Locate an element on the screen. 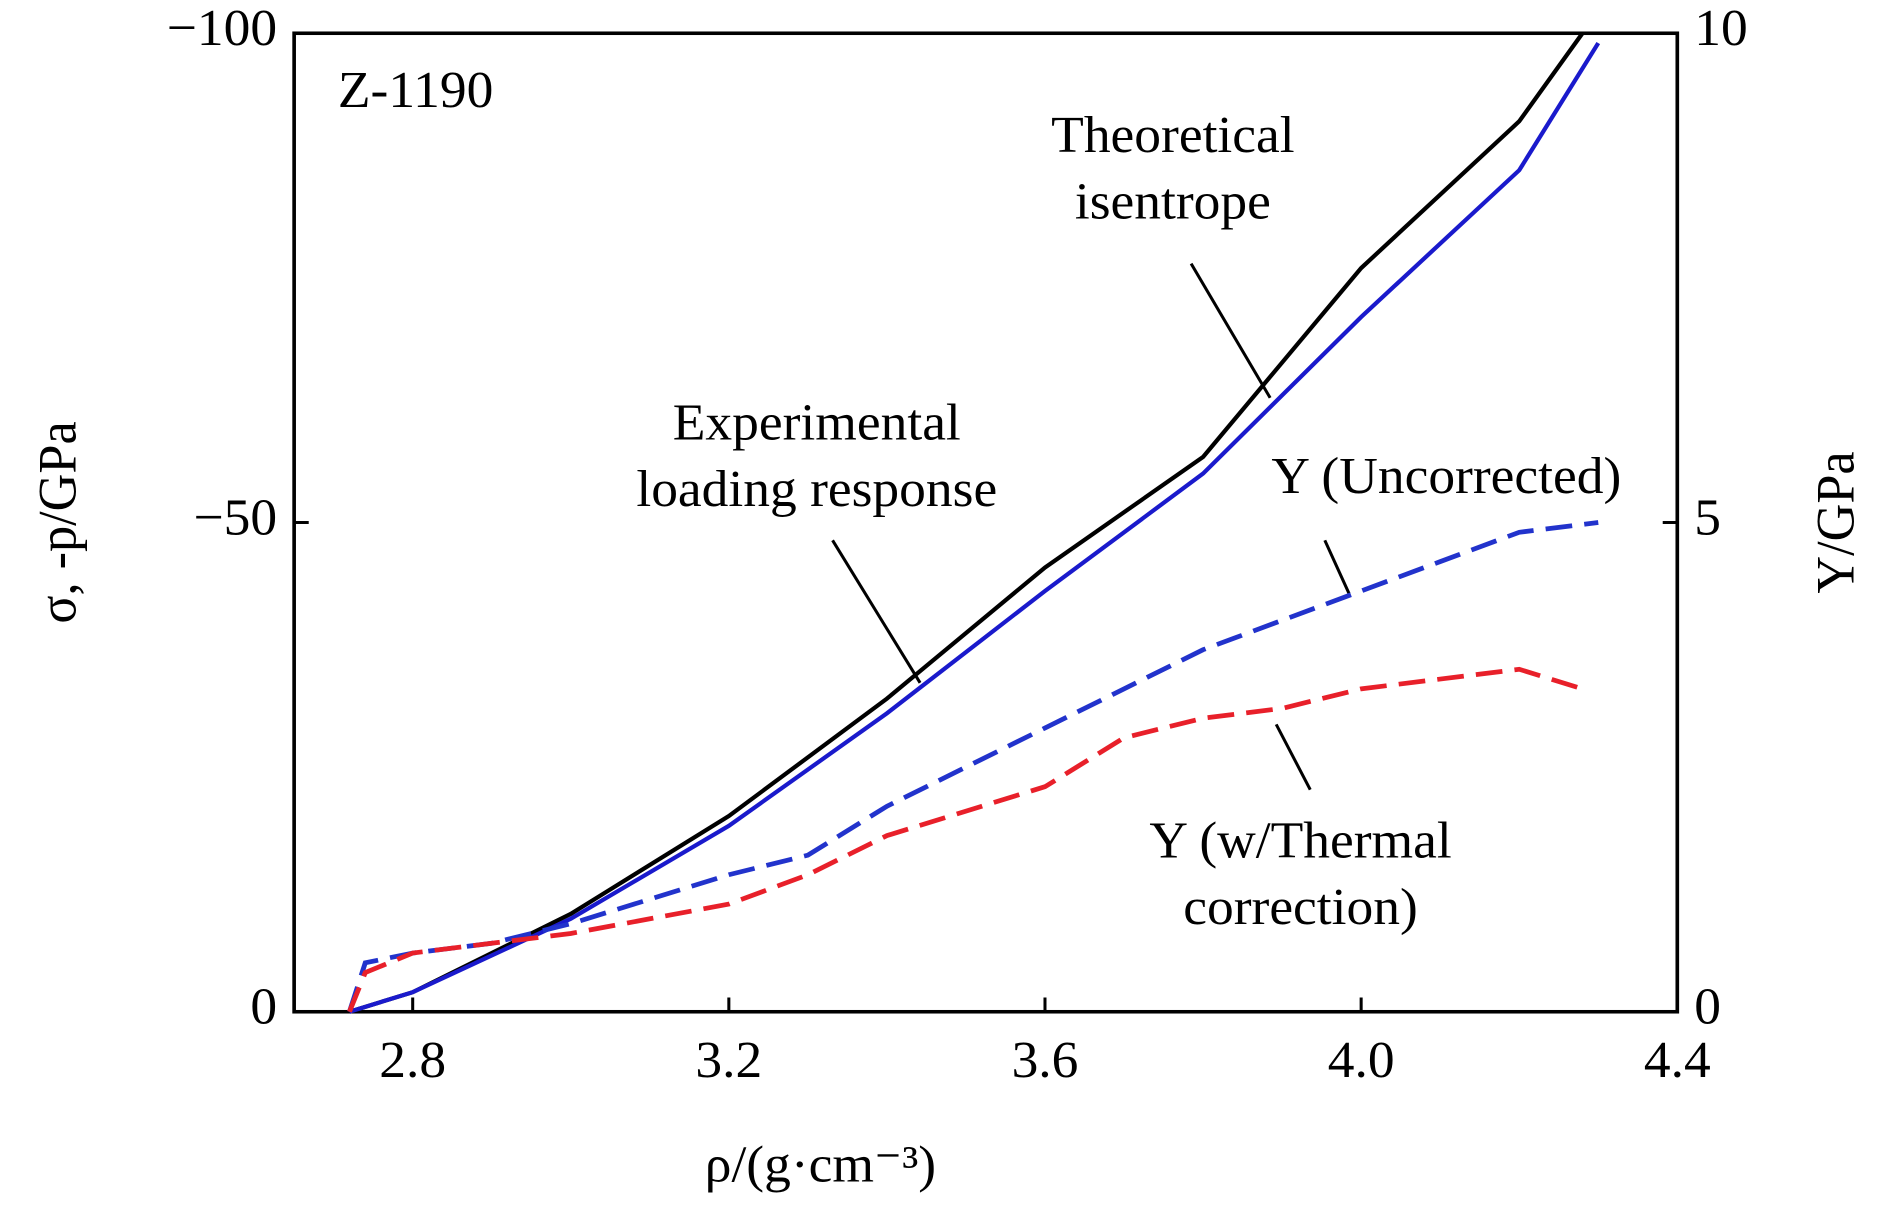 The height and width of the screenshot is (1216, 1890). annotation: isentrope is located at coordinates (1173, 201).